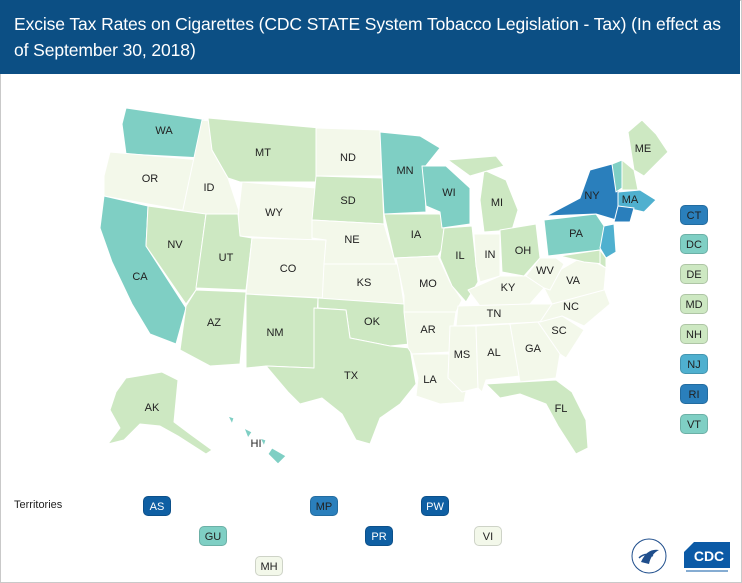  Describe the element at coordinates (448, 193) in the screenshot. I see `label-WI: WI` at that location.